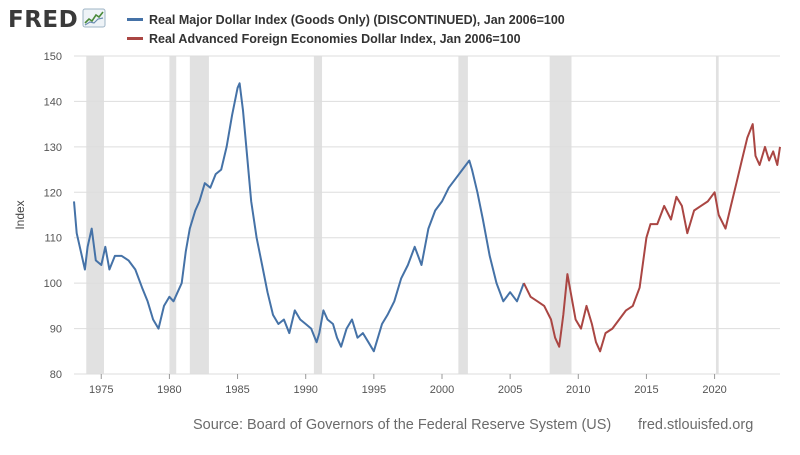 This screenshot has height=455, width=800. I want to click on fred-logo: FRED, so click(57, 20).